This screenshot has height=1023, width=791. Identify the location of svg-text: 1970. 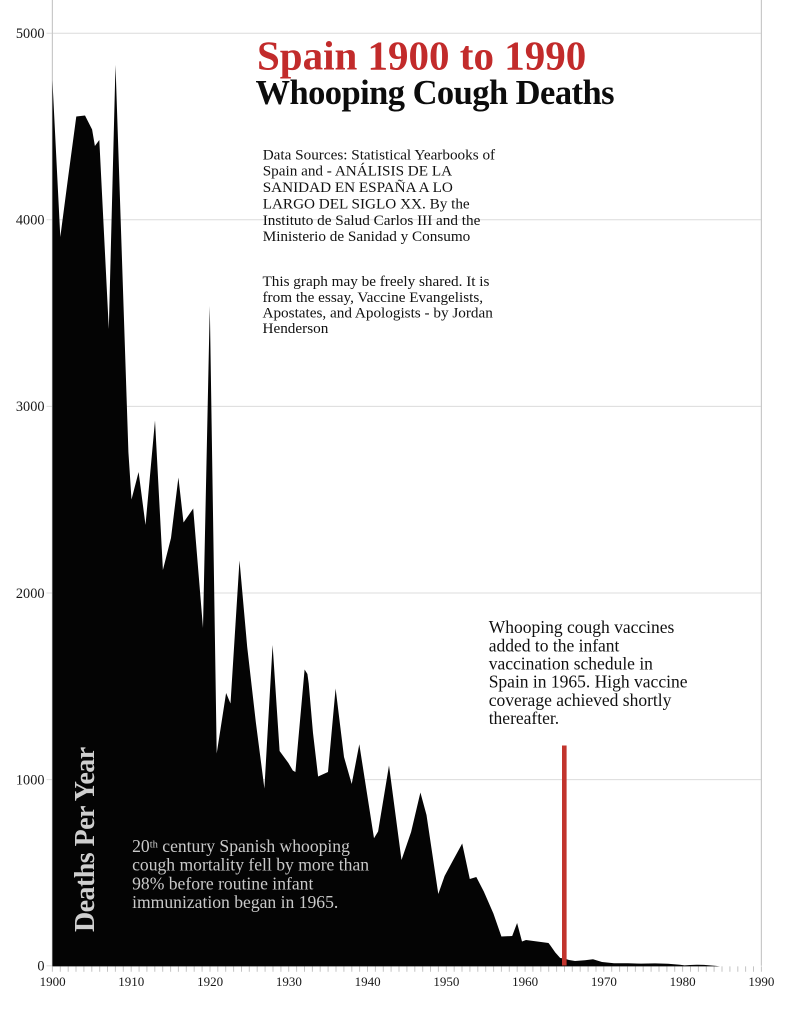
(604, 981).